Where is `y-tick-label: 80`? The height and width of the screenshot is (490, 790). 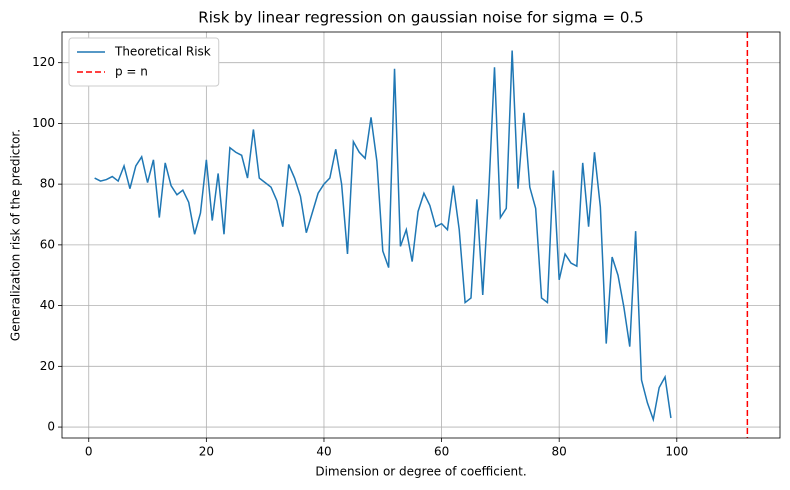 y-tick-label: 80 is located at coordinates (47, 184).